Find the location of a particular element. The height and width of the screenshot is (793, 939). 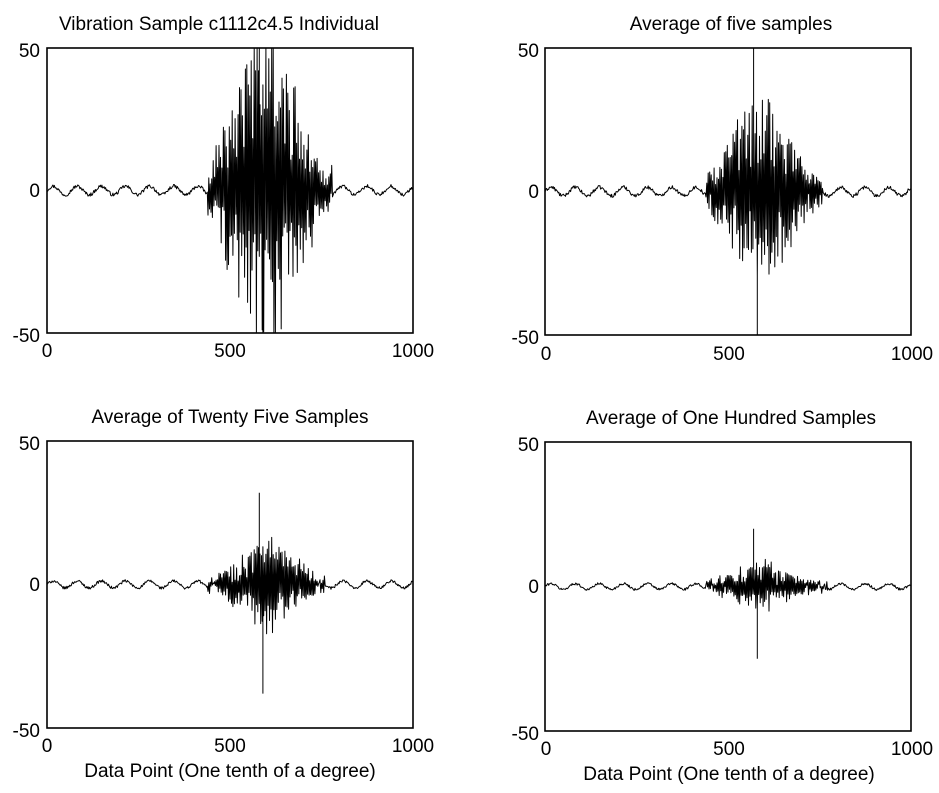

panel-title: Average of five samples is located at coordinates (731, 24).